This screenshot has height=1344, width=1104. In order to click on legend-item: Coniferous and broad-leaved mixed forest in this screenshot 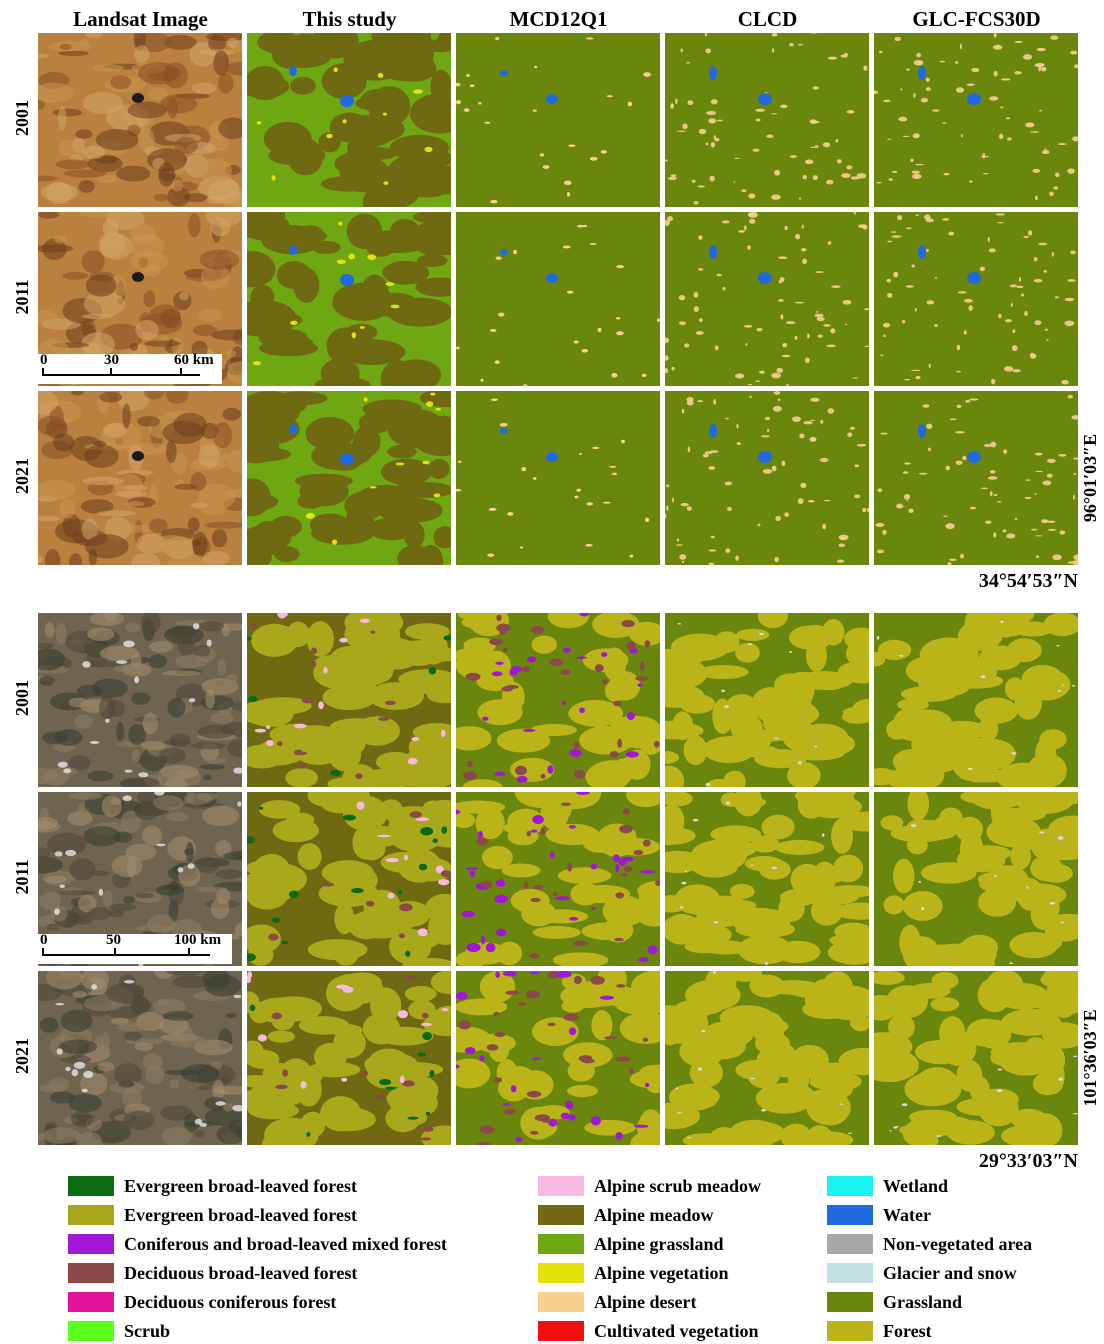, I will do `click(257, 1244)`.